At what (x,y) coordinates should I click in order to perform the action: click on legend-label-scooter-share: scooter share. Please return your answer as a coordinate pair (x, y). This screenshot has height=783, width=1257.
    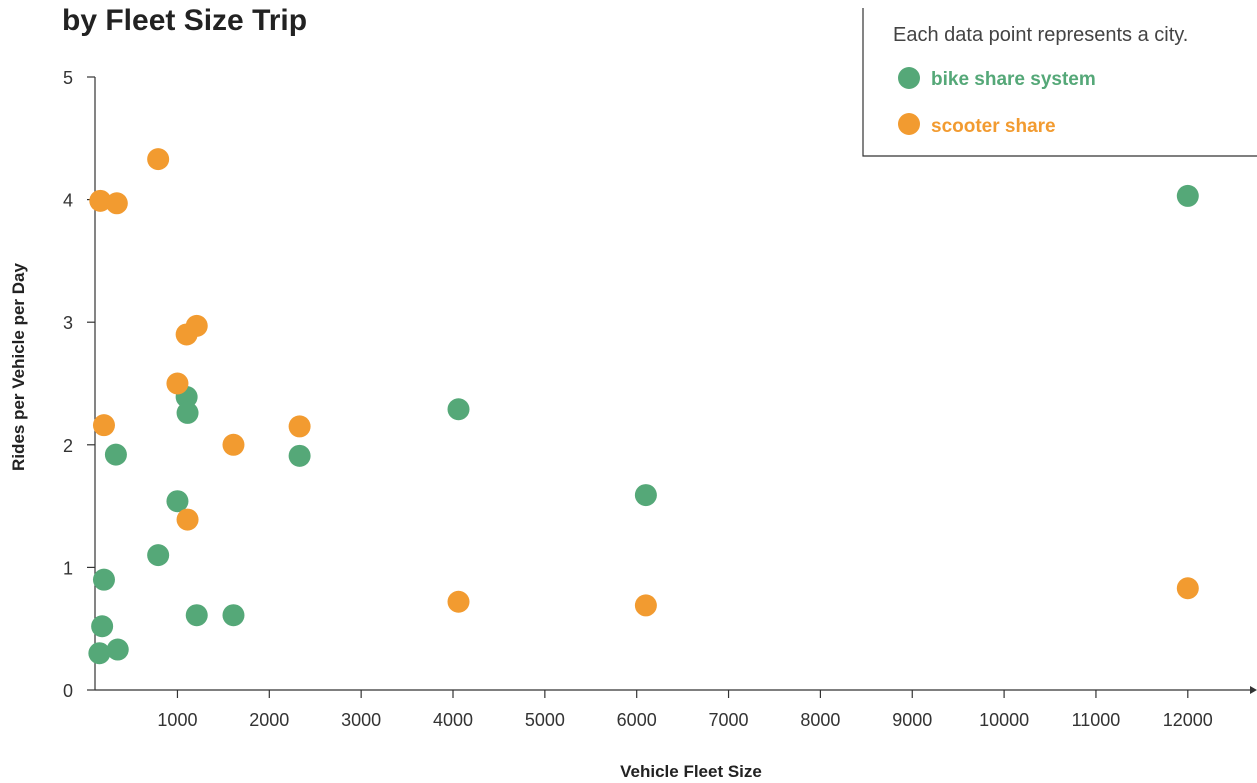
    Looking at the image, I should click on (993, 126).